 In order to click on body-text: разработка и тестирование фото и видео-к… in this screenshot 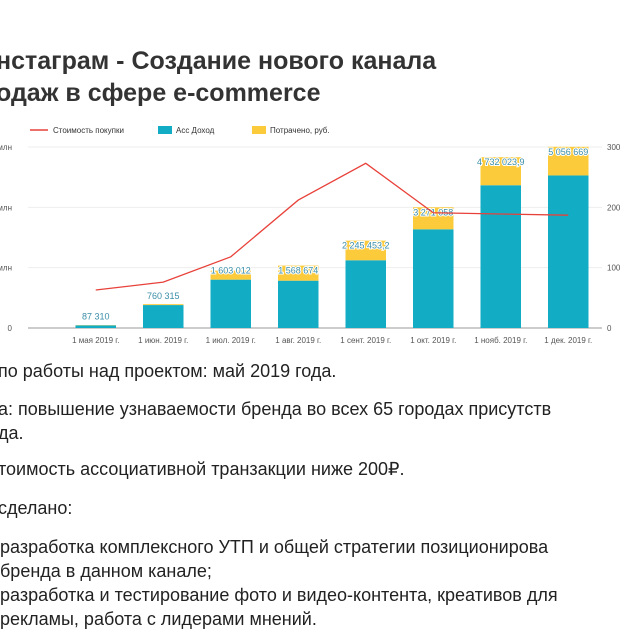, I will do `click(279, 595)`.